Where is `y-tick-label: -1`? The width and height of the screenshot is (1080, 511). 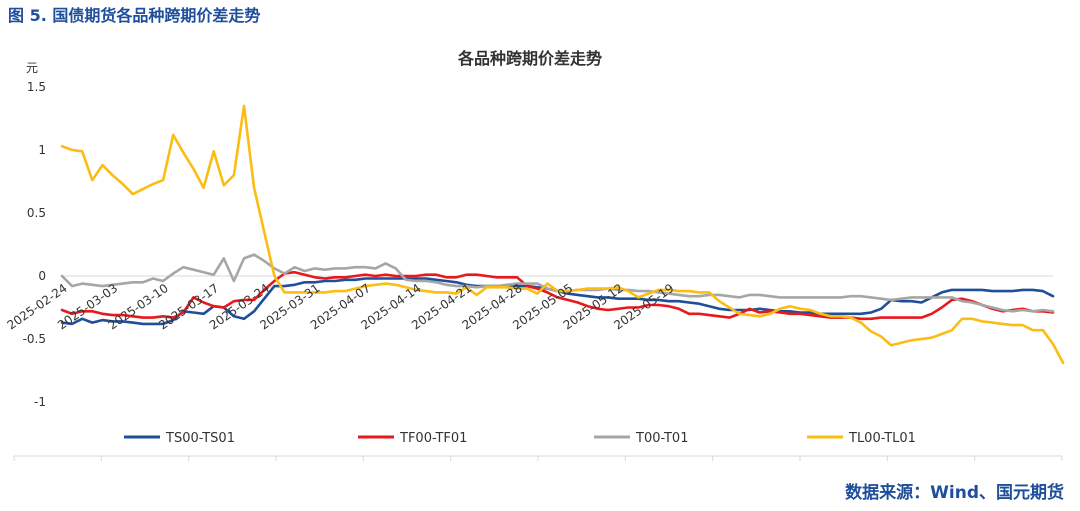 y-tick-label: -1 is located at coordinates (40, 402).